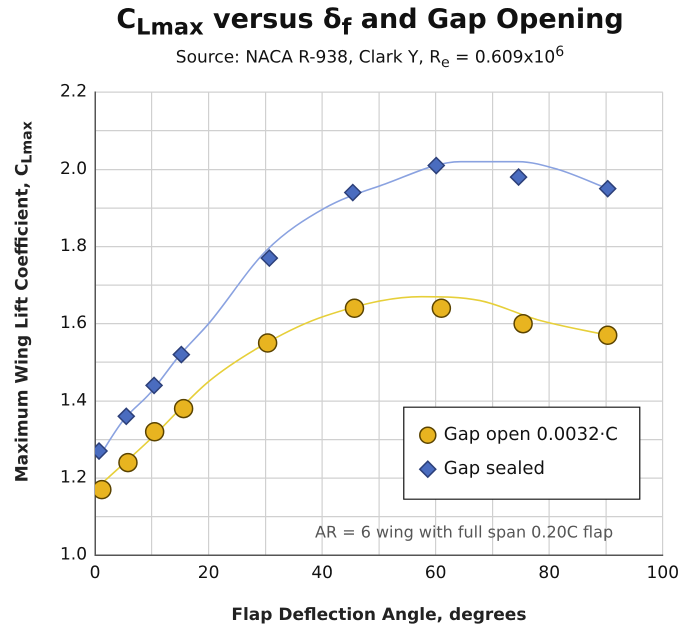 This screenshot has height=634, width=687. Describe the element at coordinates (435, 572) in the screenshot. I see `x-tick-label: 60` at that location.